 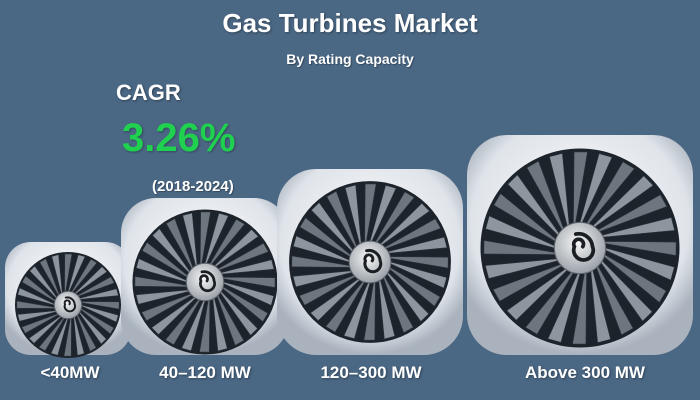 What do you see at coordinates (148, 92) in the screenshot?
I see `cagr-label: CAGR` at bounding box center [148, 92].